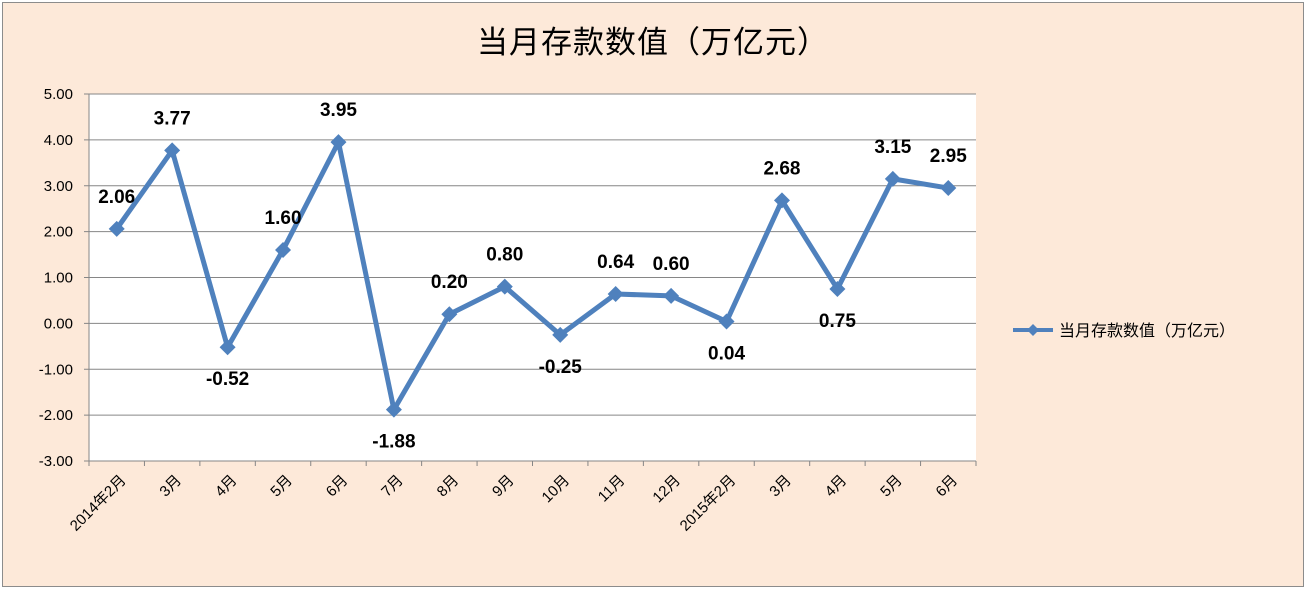  What do you see at coordinates (58, 323) in the screenshot?
I see `y-tick-label: 0.00` at bounding box center [58, 323].